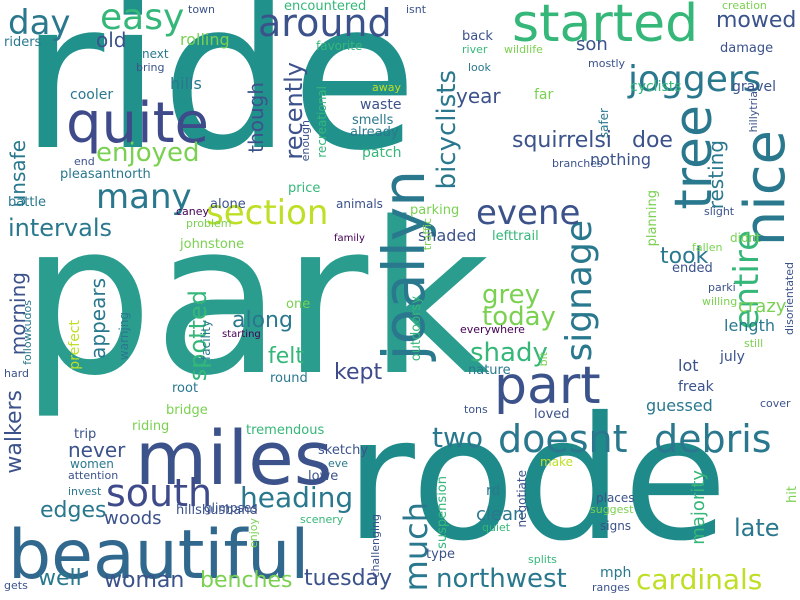 The height and width of the screenshot is (600, 800). I want to click on word-sketchy: sketchy, so click(343, 450).